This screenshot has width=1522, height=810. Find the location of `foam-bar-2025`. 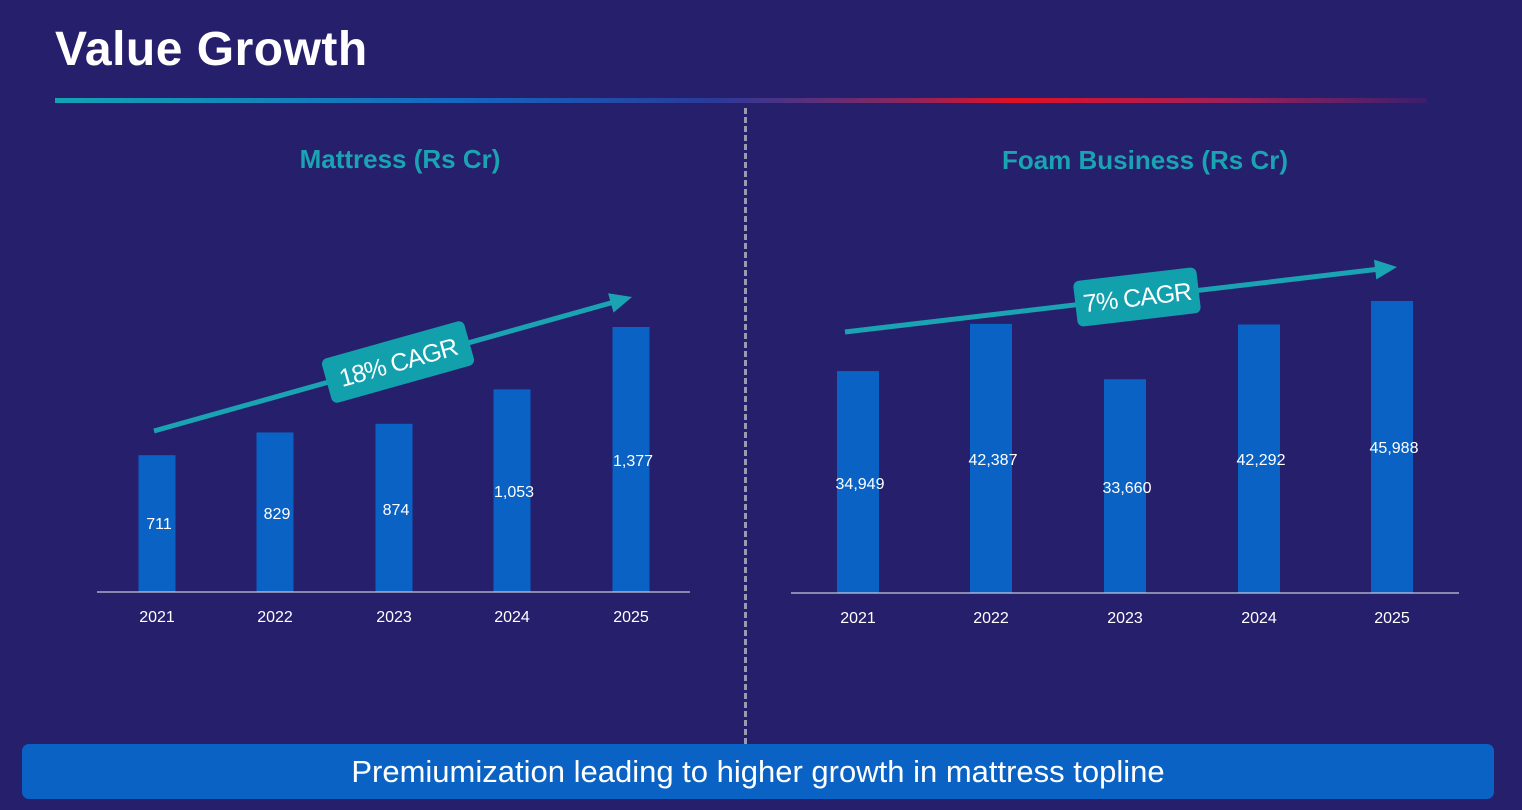

foam-bar-2025 is located at coordinates (1392, 447).